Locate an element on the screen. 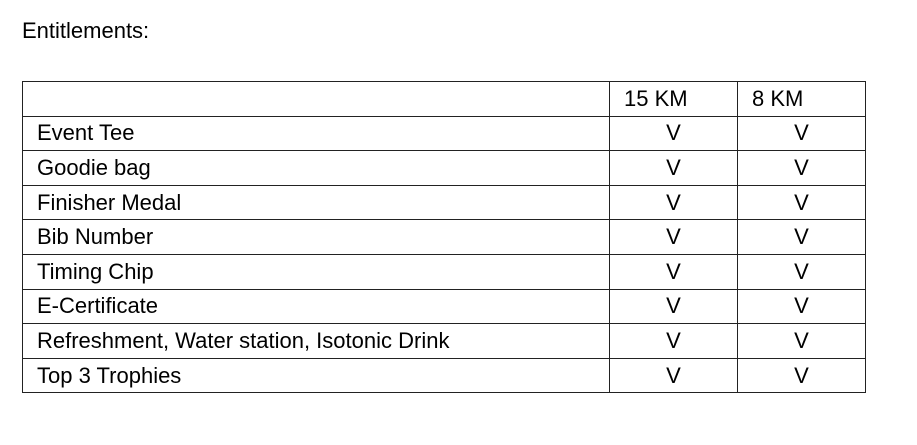 Image resolution: width=917 pixels, height=445 pixels. item-cell: E-Certificate is located at coordinates (316, 306).